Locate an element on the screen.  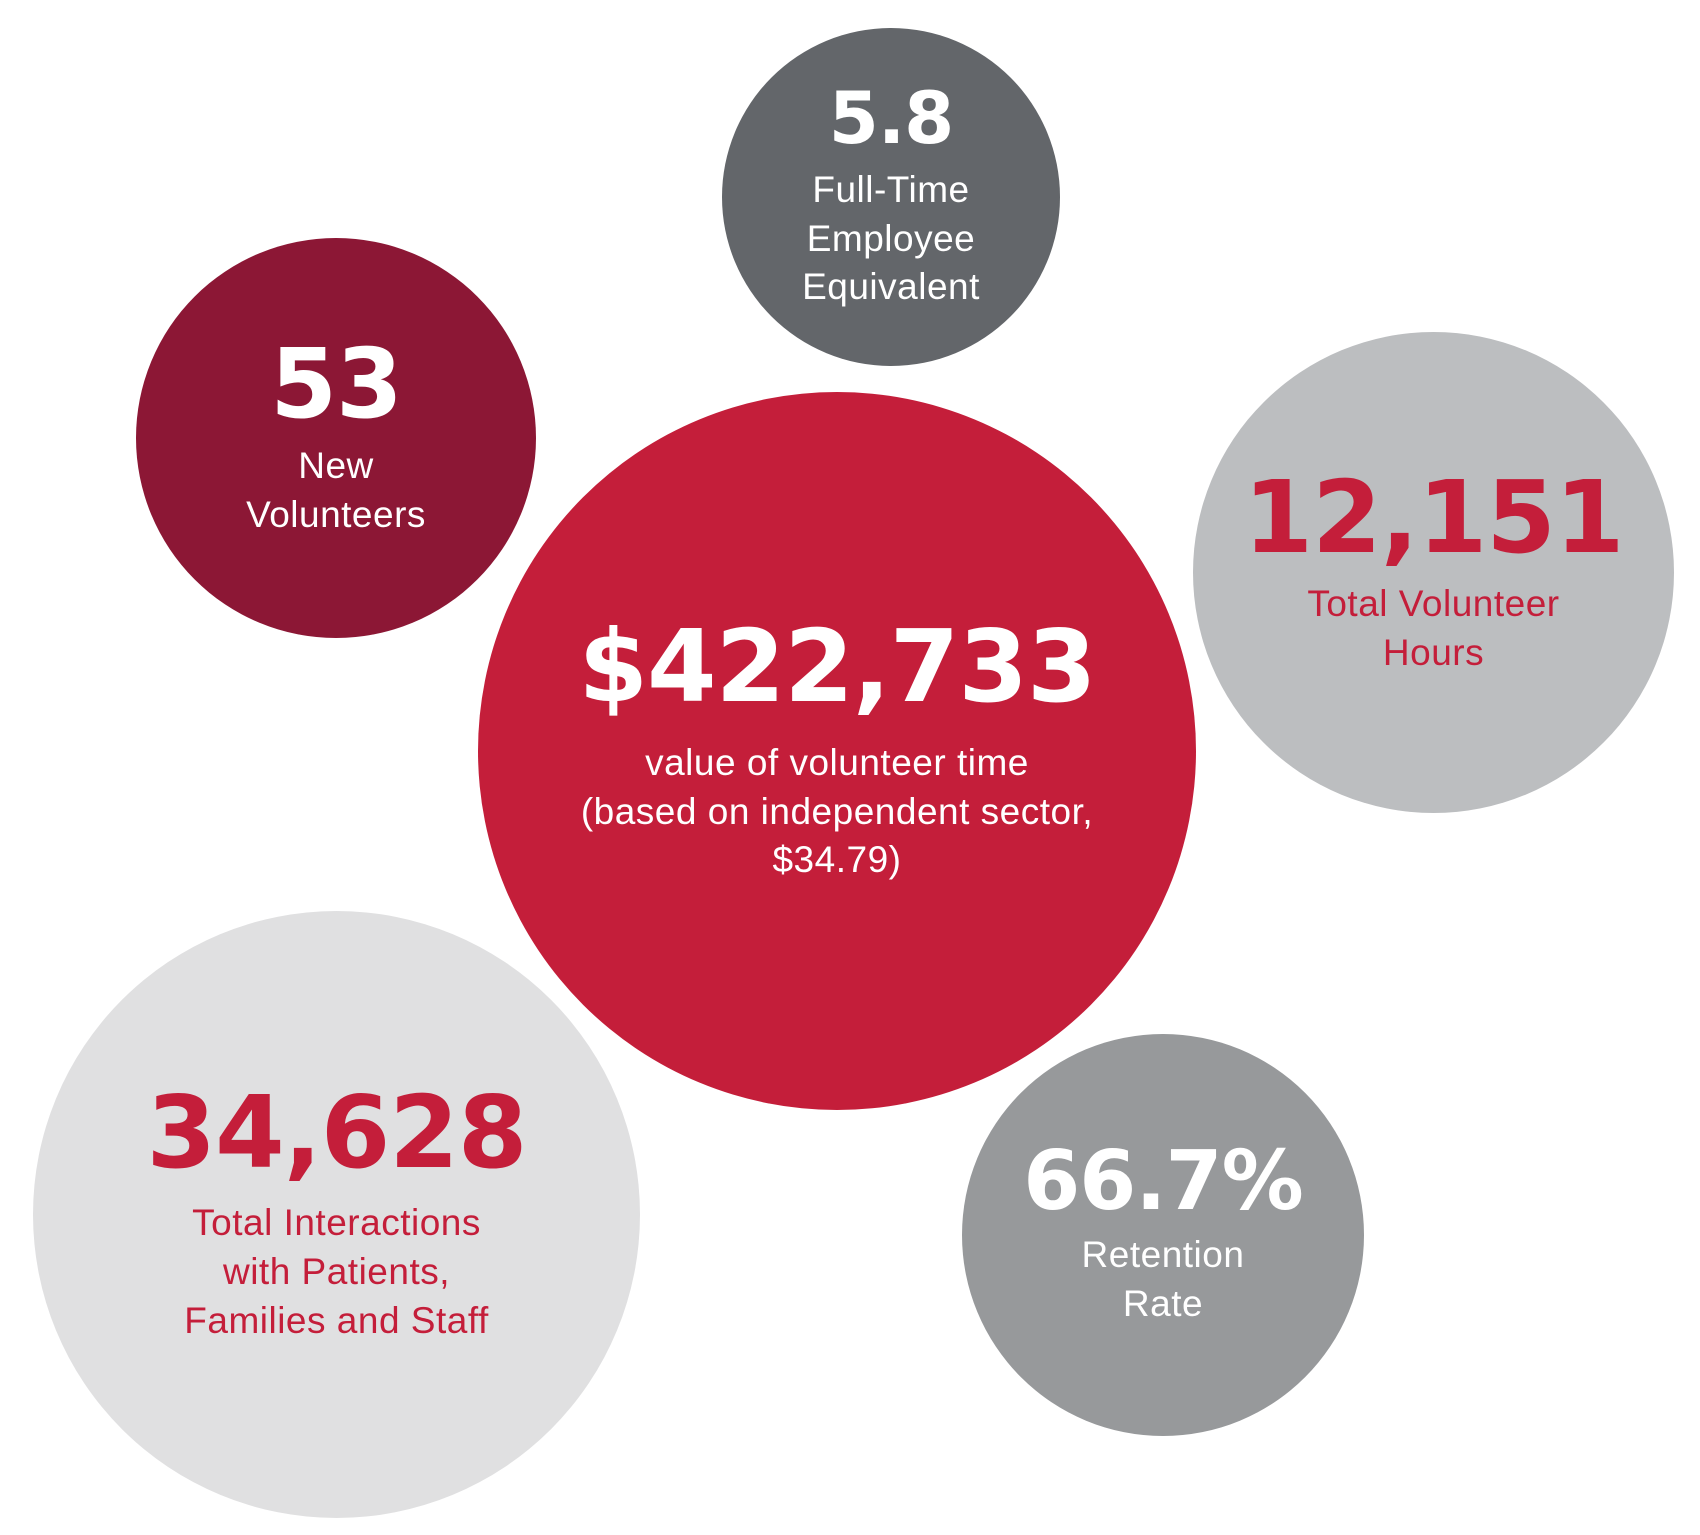
interactions-value: 34,628 is located at coordinates (337, 1133).